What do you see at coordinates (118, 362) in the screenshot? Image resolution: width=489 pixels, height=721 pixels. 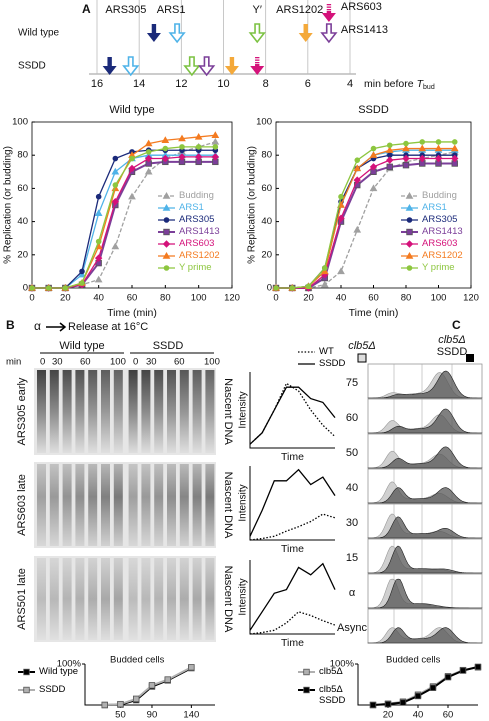 I see `gel-lane-label: 100` at bounding box center [118, 362].